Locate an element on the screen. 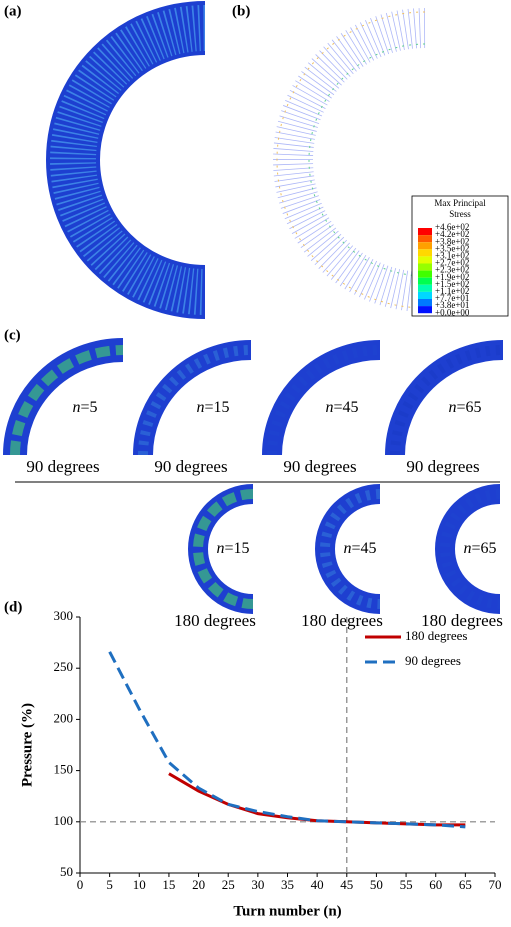 Image resolution: width=511 pixels, height=927 pixels. panel-label: (c) is located at coordinates (12, 335).